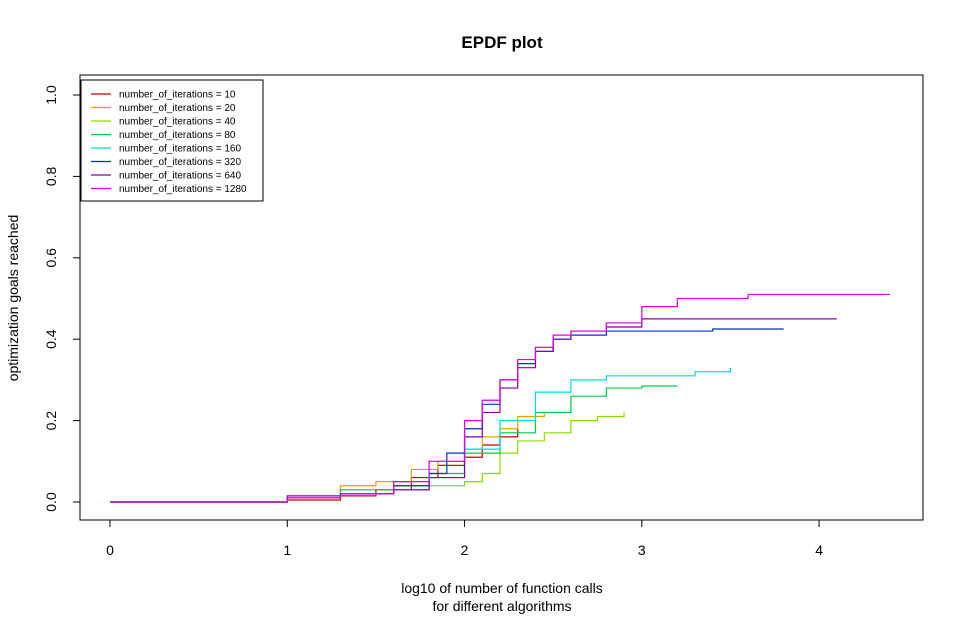  I want to click on x-tick-label: 2, so click(465, 550).